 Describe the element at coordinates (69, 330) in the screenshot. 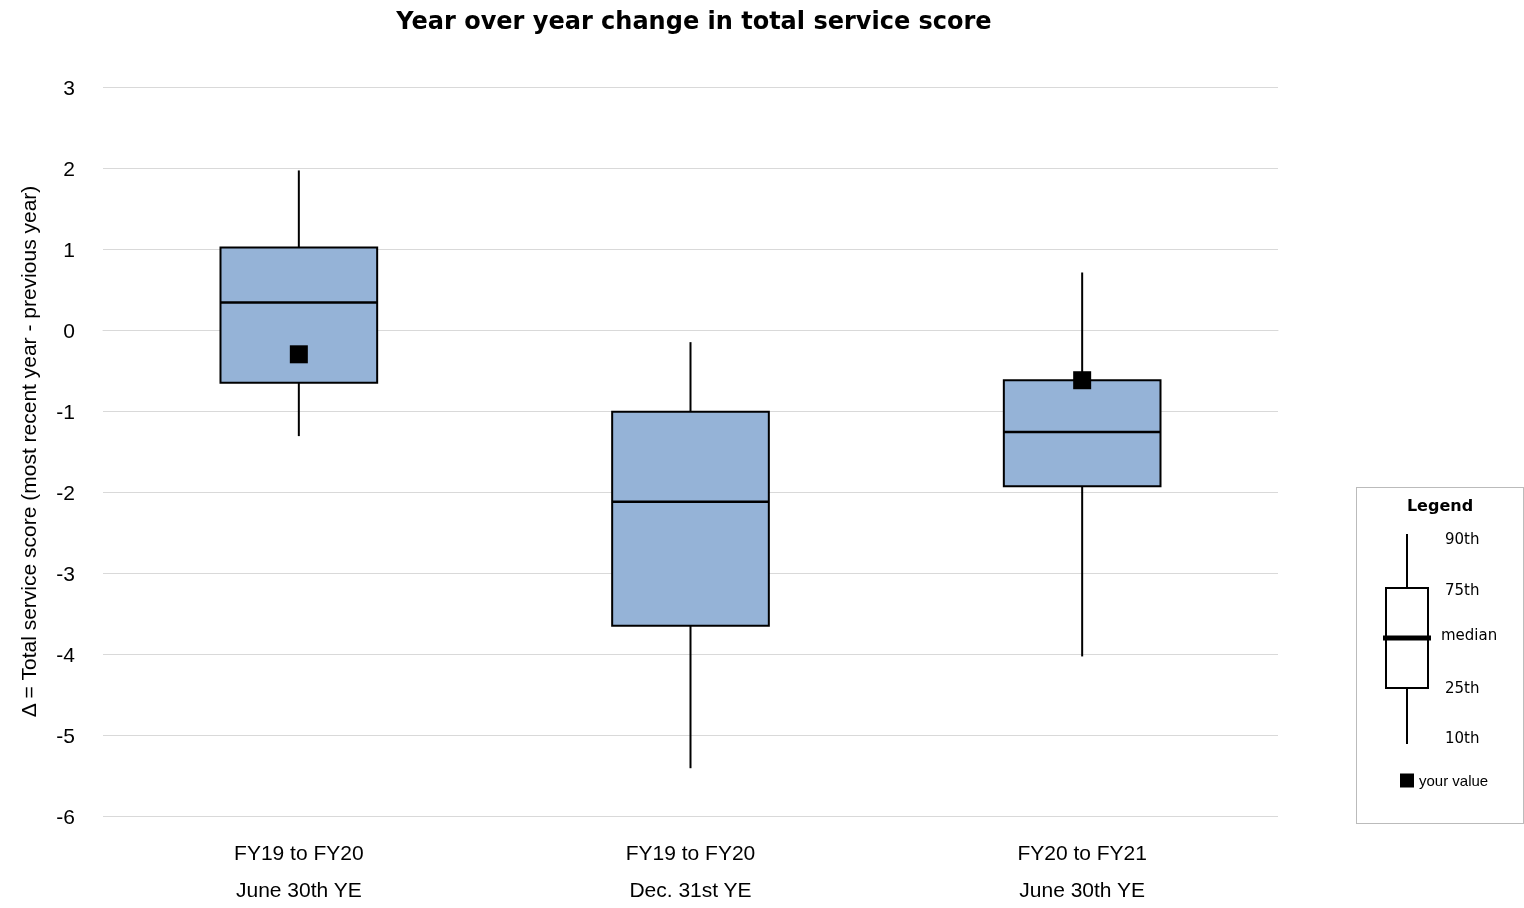

I see `y-tick-label: 0` at that location.